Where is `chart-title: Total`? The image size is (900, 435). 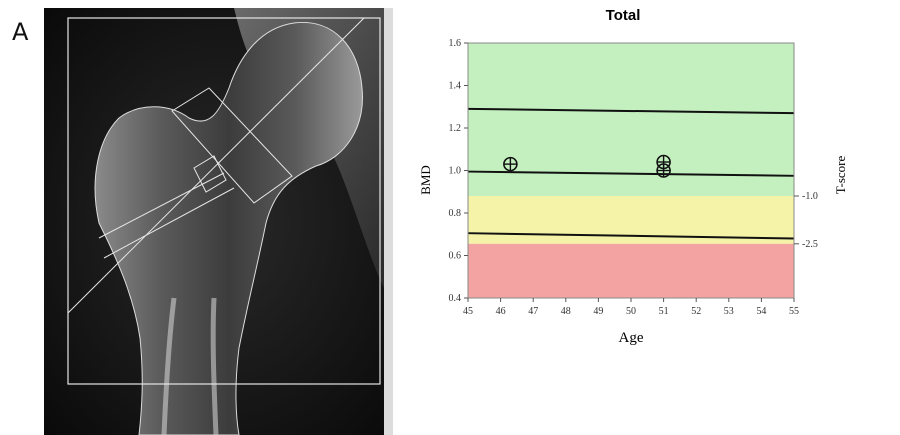 chart-title: Total is located at coordinates (623, 15).